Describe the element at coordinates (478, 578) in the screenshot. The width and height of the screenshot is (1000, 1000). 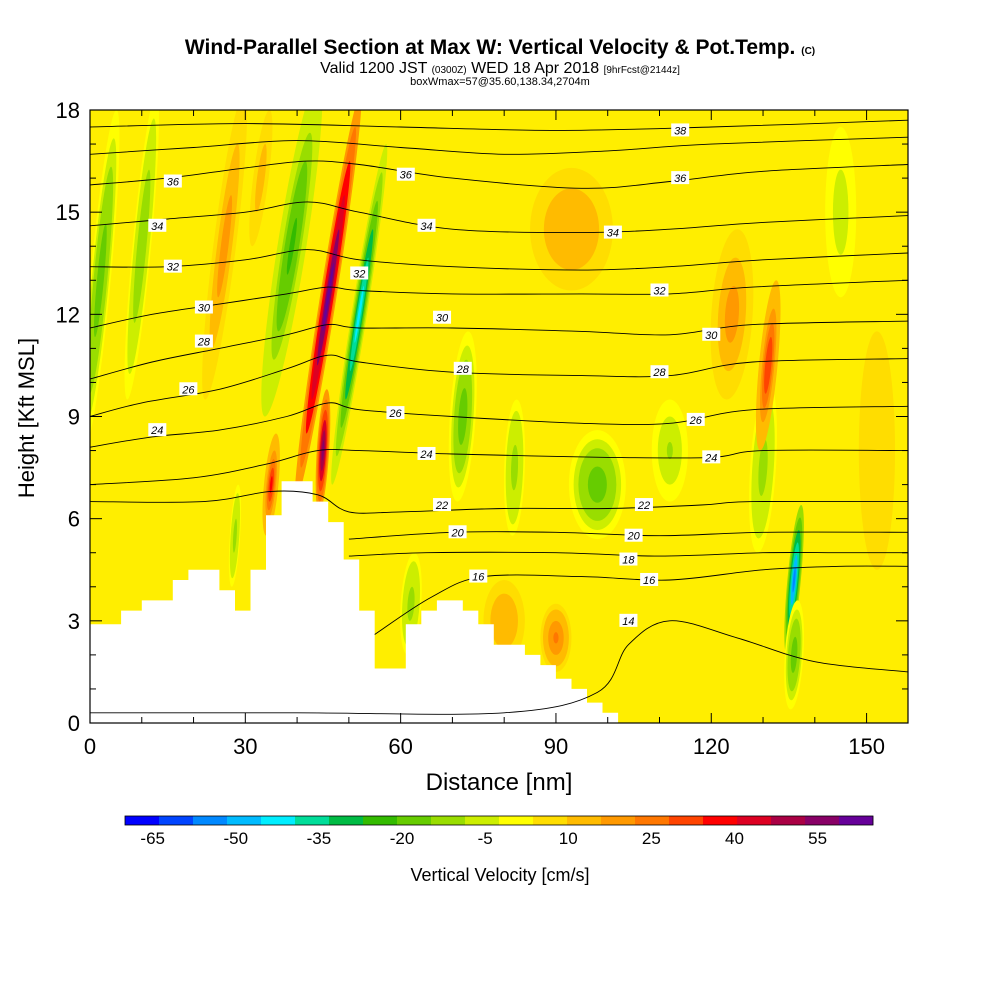
I see `contour-label-text: 16` at that location.